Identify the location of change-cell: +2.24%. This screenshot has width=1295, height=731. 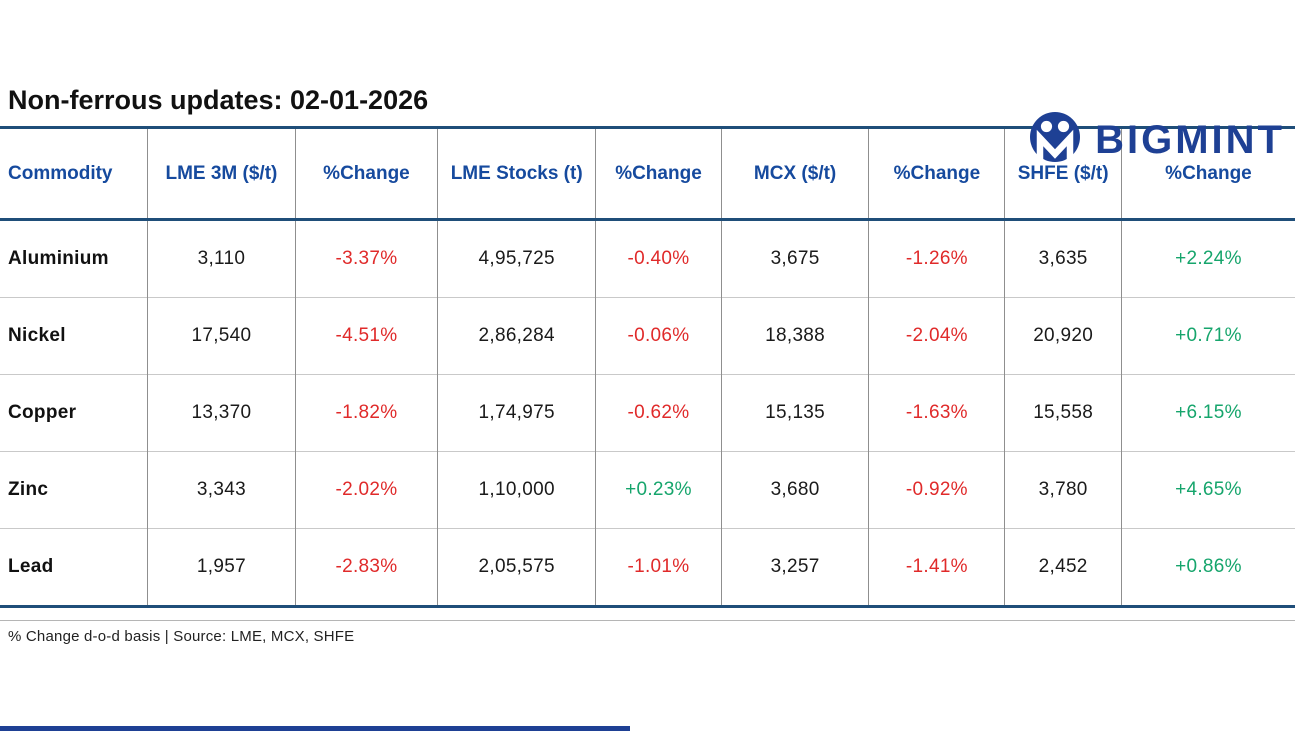
(1208, 259).